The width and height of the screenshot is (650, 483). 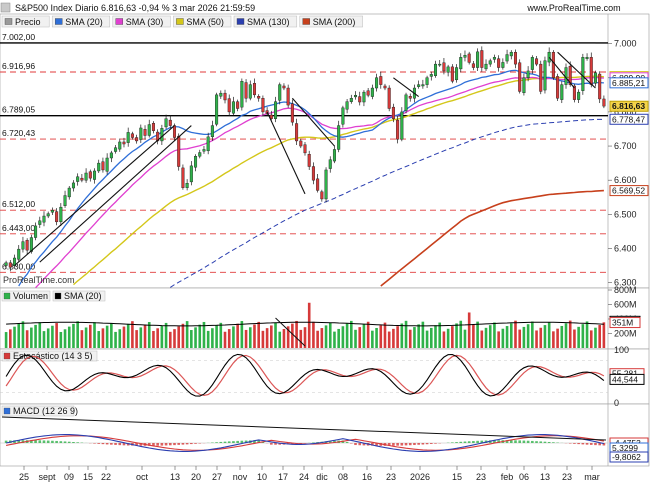 What do you see at coordinates (625, 334) in the screenshot?
I see `volume-tick-label: 200M` at bounding box center [625, 334].